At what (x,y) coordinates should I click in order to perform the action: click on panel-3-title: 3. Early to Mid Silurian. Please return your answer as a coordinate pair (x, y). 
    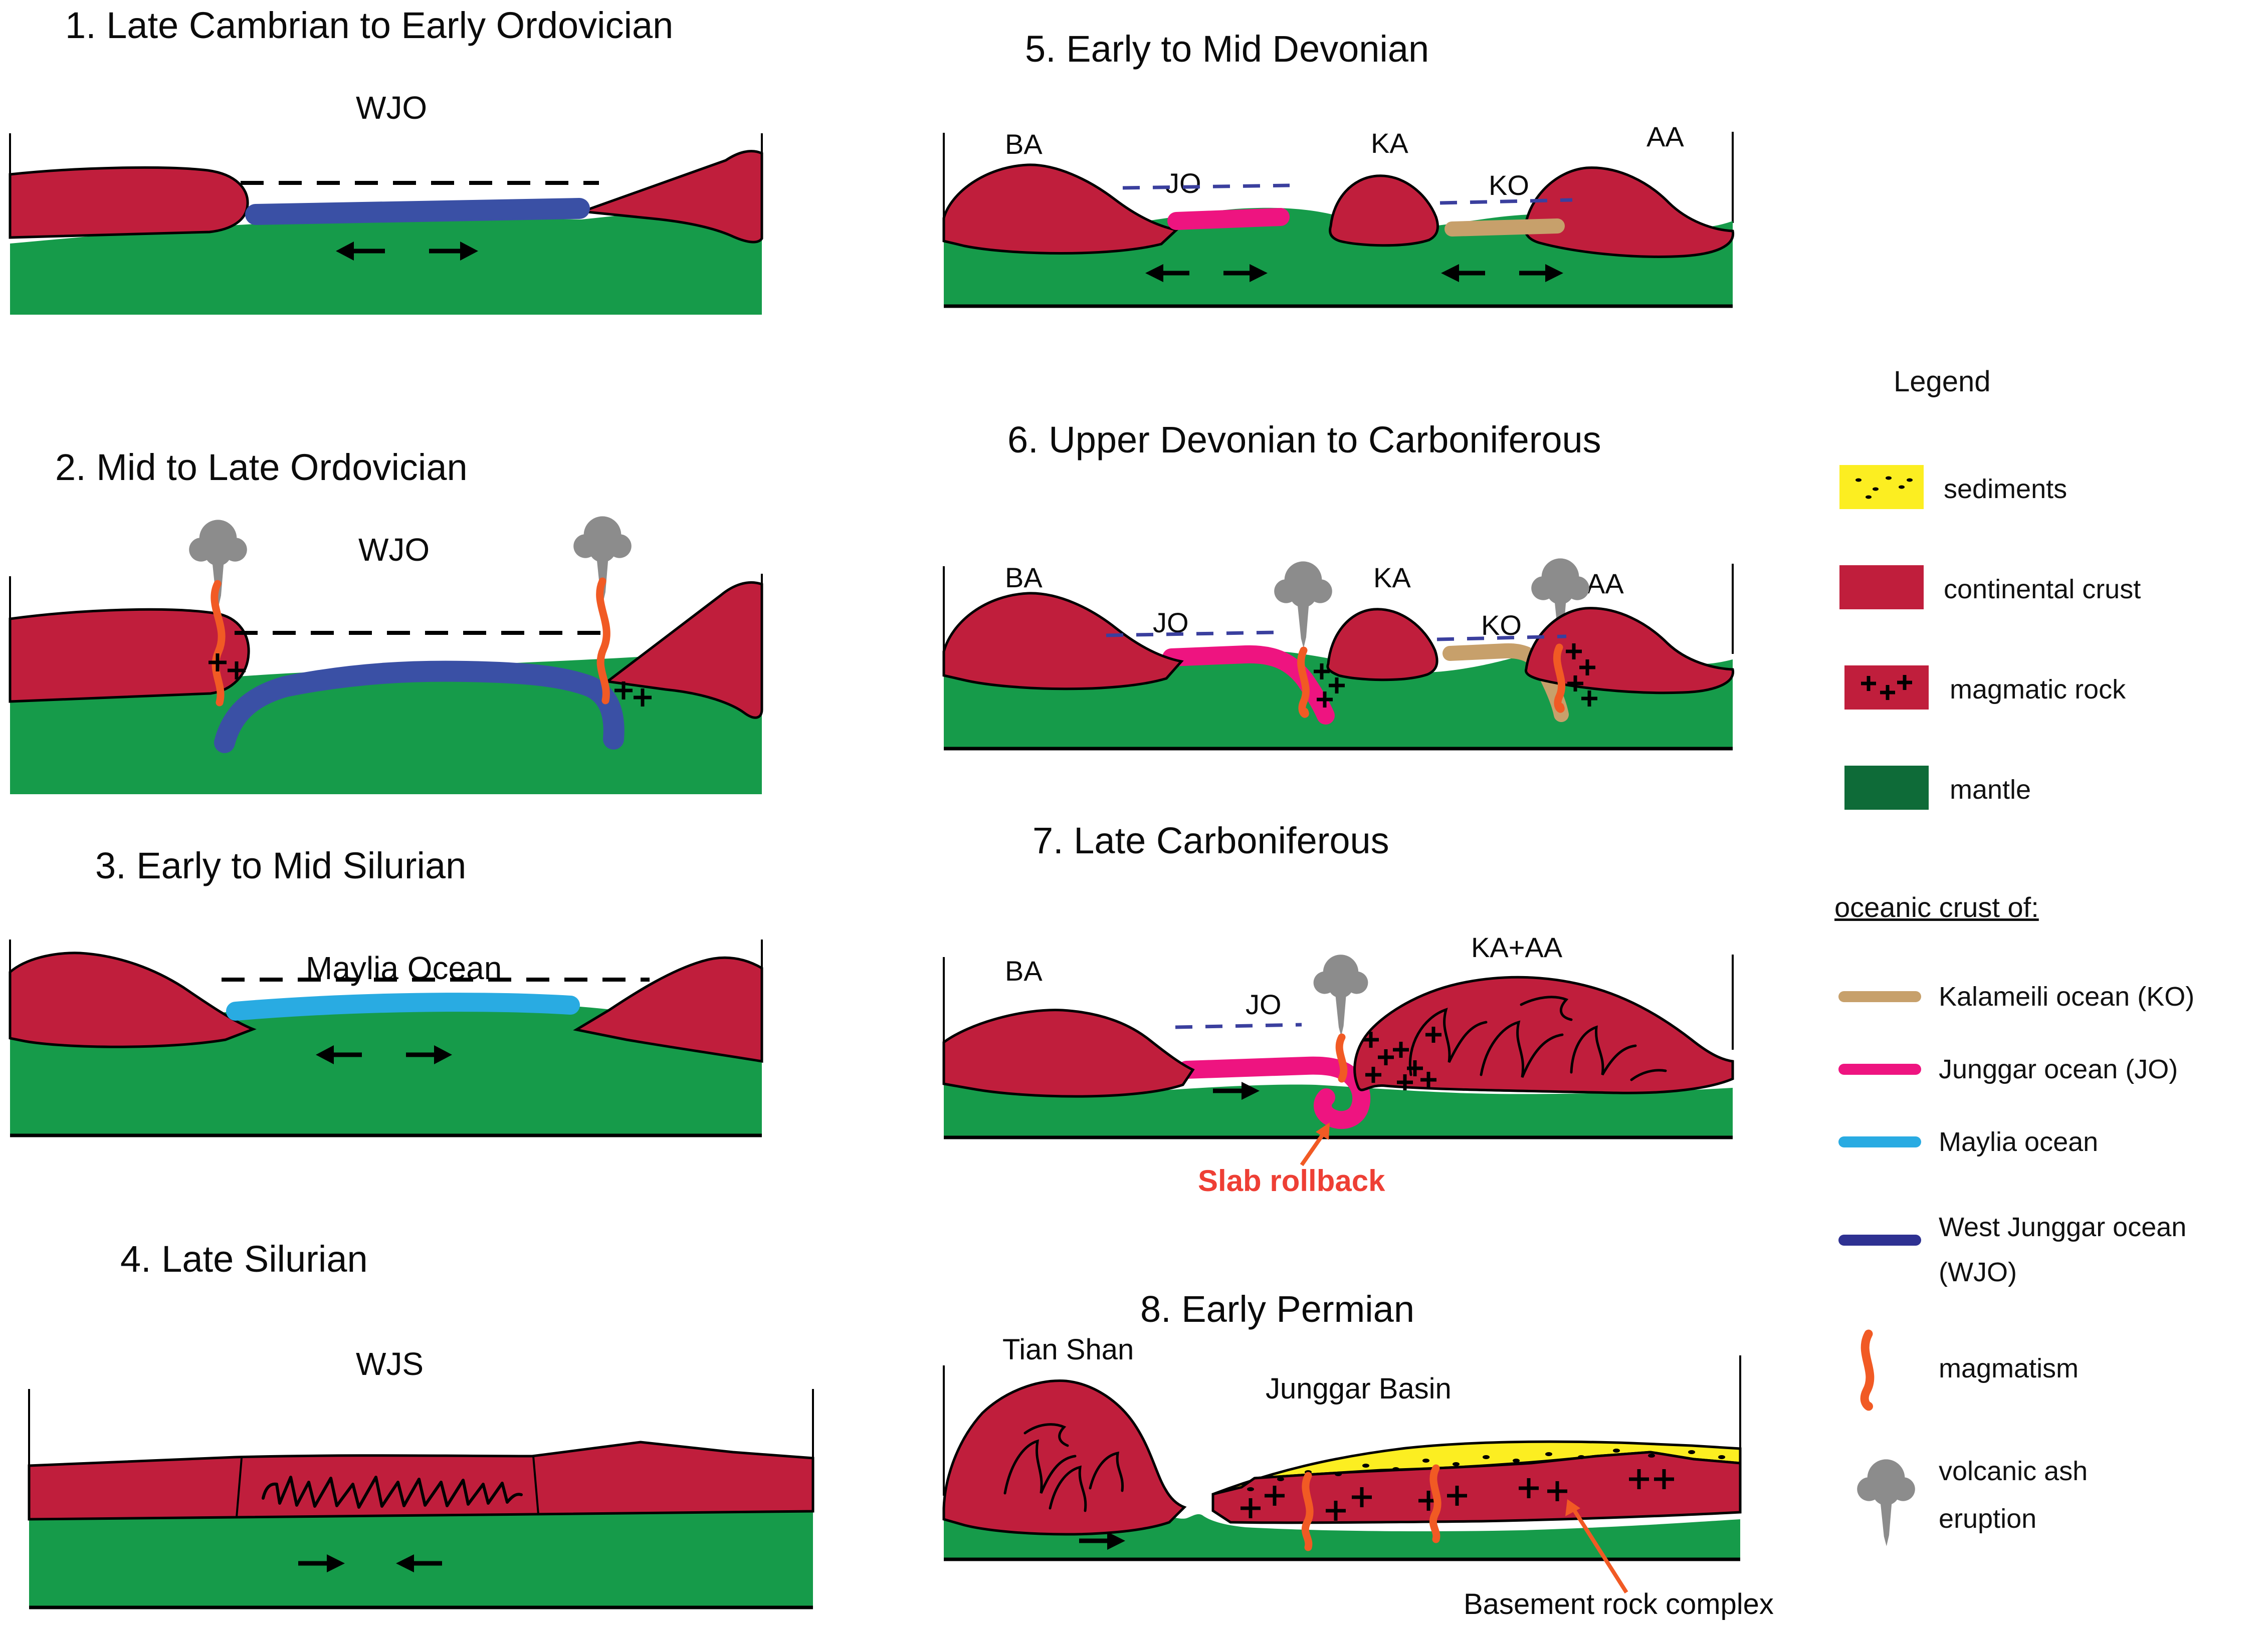
    Looking at the image, I should click on (281, 865).